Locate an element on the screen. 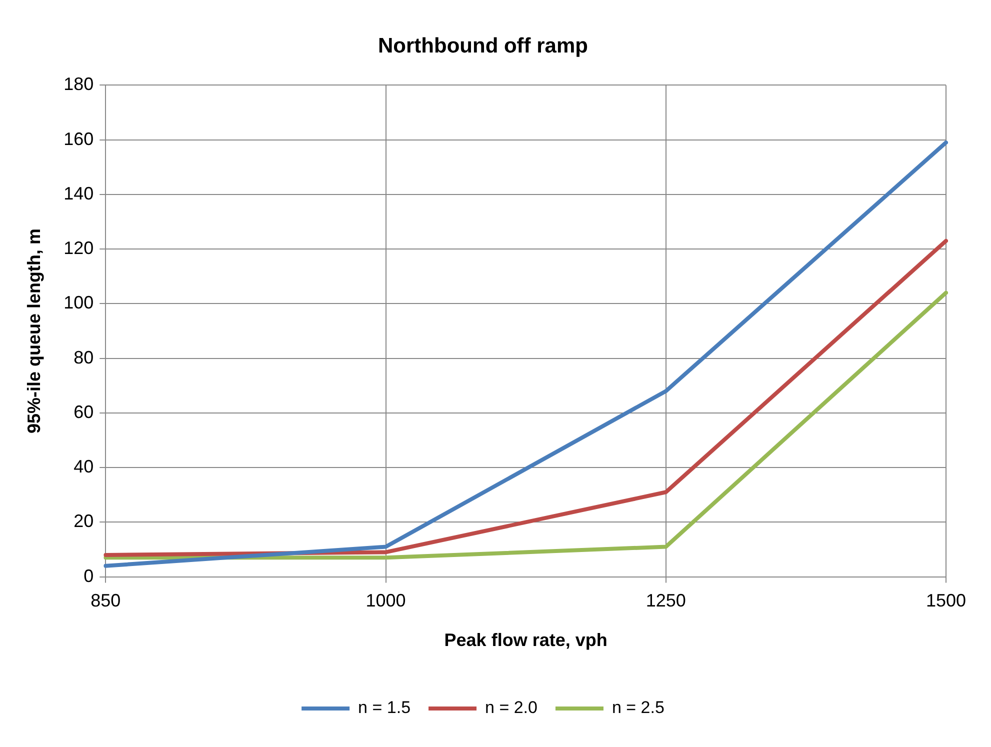 The width and height of the screenshot is (991, 747). y-tick-label: 120 is located at coordinates (79, 248).